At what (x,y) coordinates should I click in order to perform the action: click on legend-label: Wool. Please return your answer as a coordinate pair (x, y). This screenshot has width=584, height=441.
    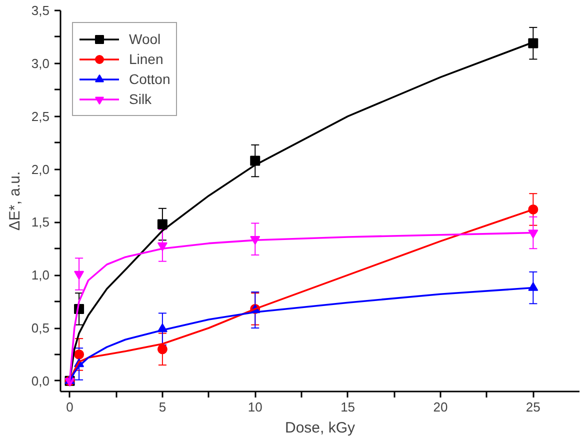
    Looking at the image, I should click on (145, 39).